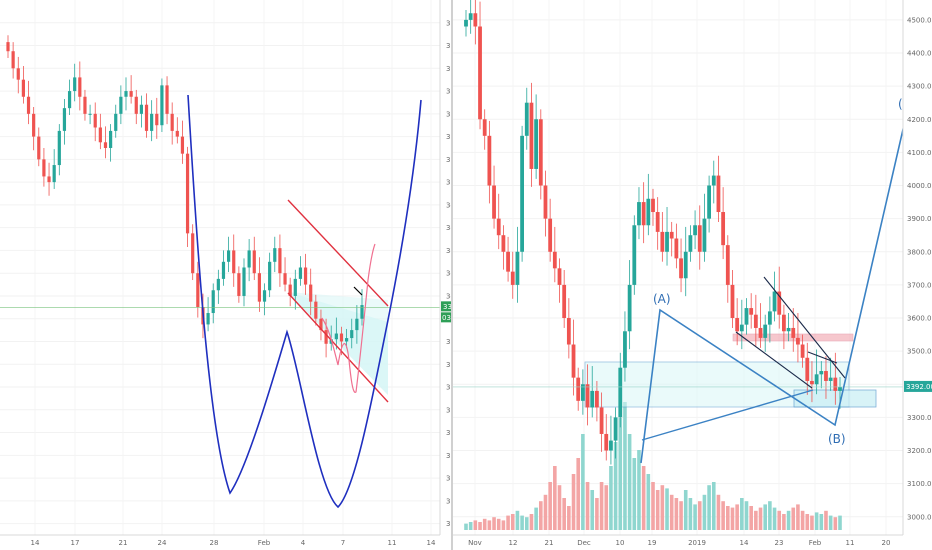  What do you see at coordinates (549, 543) in the screenshot?
I see `right-x-tick-label: 21` at bounding box center [549, 543].